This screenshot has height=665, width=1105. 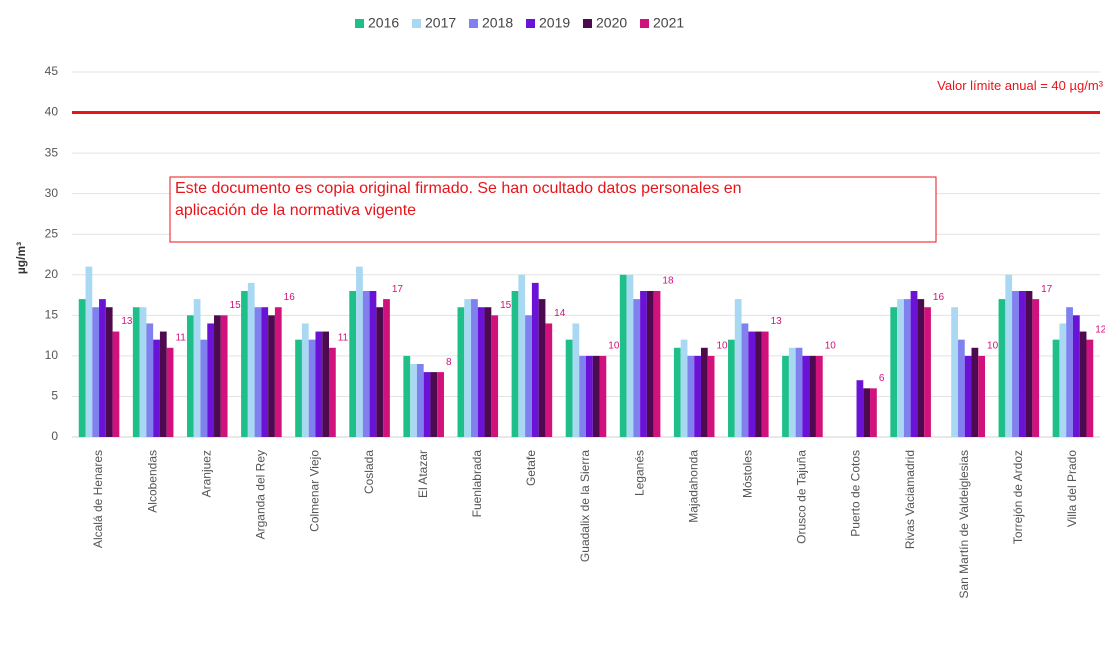 What do you see at coordinates (180, 337) in the screenshot?
I see `data-label: 11` at bounding box center [180, 337].